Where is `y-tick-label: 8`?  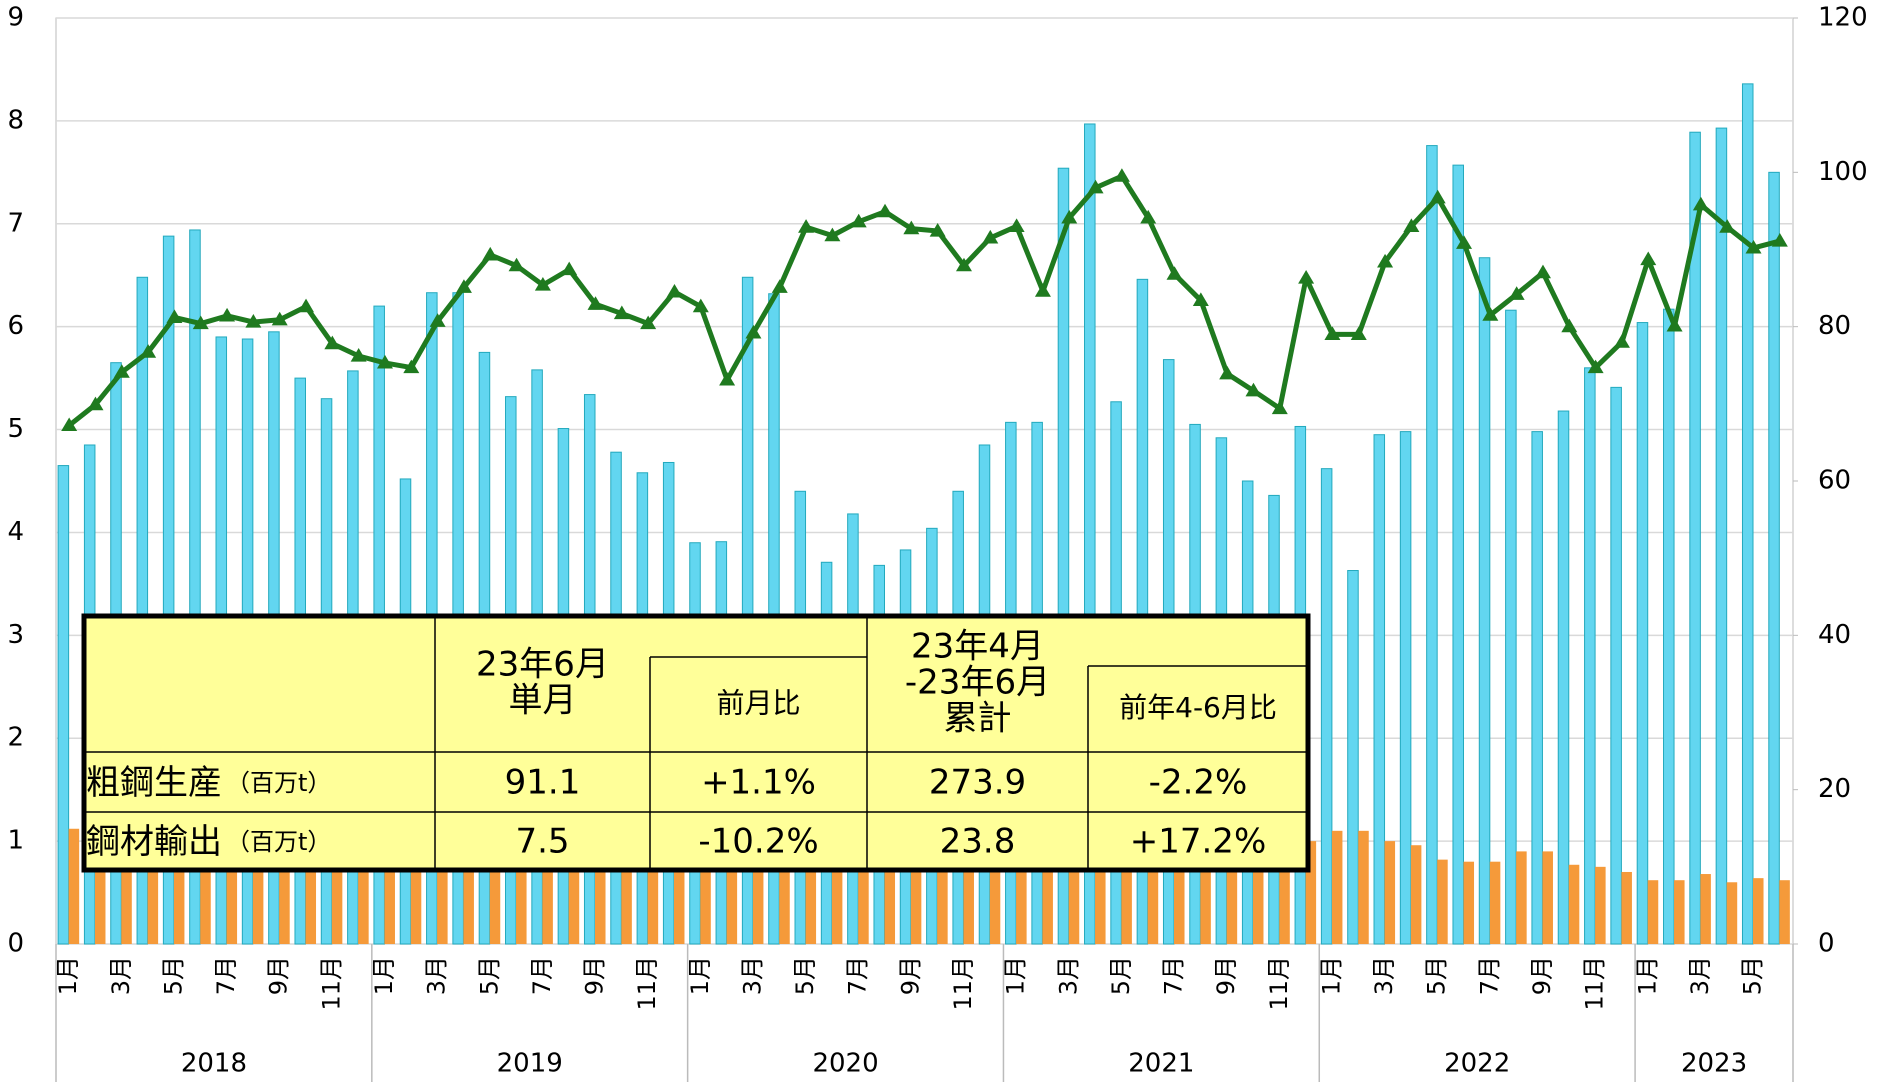
y-tick-label: 8 is located at coordinates (15, 120).